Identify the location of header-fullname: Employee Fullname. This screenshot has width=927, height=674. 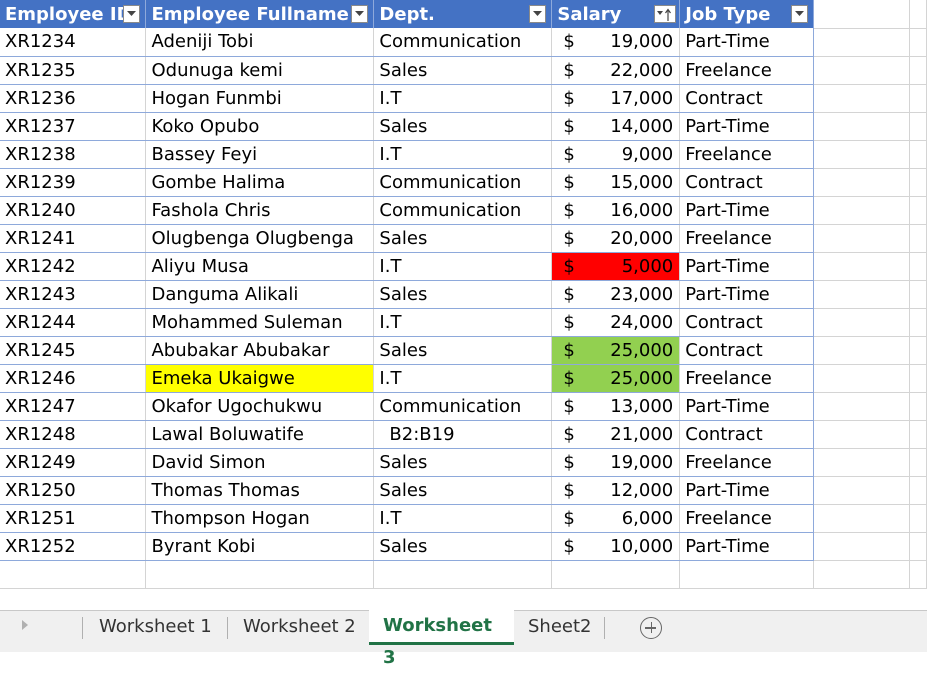
(260, 14).